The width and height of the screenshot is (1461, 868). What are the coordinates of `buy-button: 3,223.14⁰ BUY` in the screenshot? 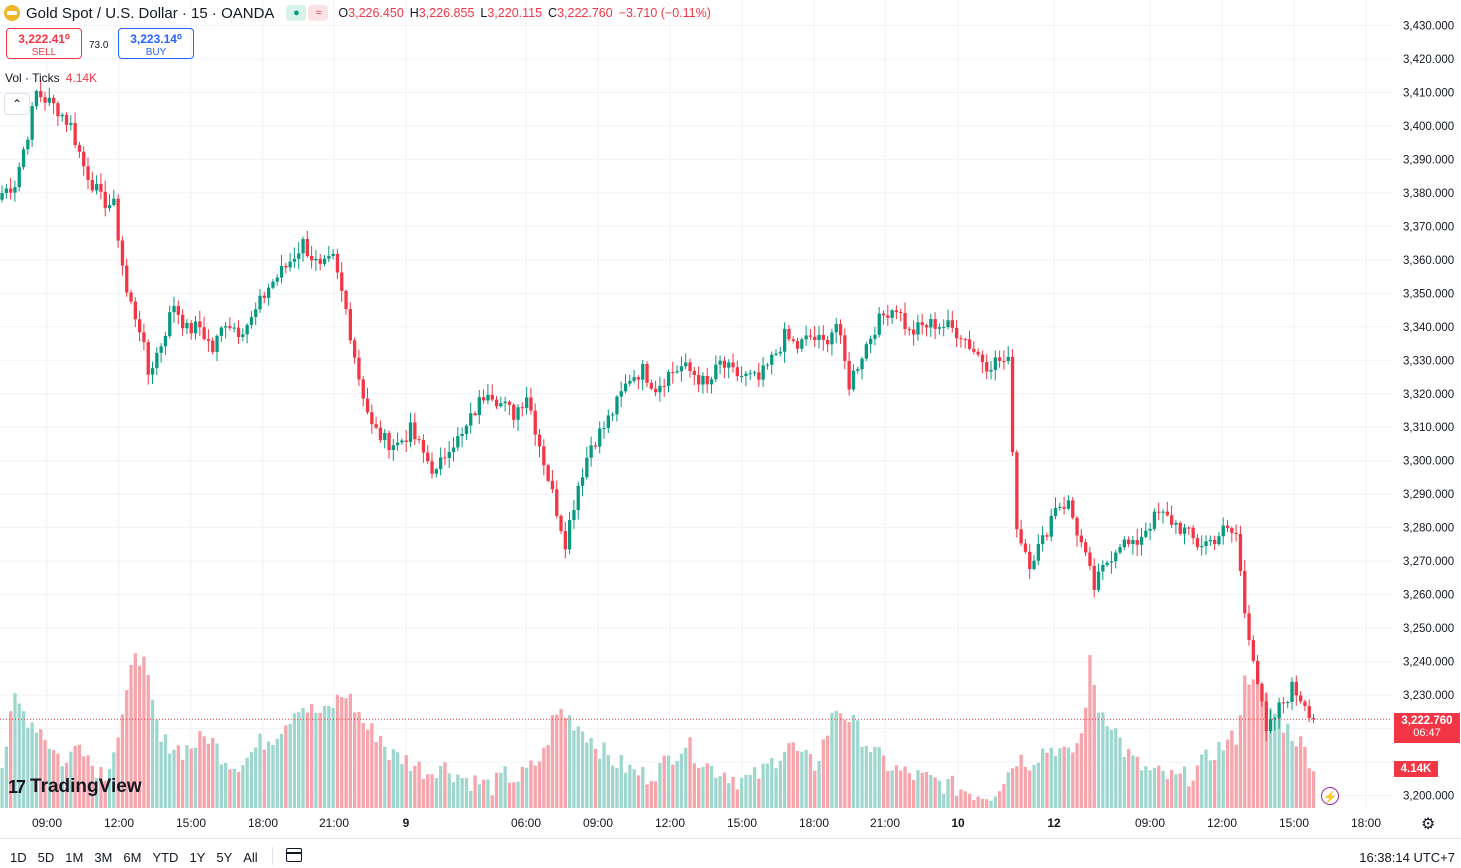 It's located at (156, 43).